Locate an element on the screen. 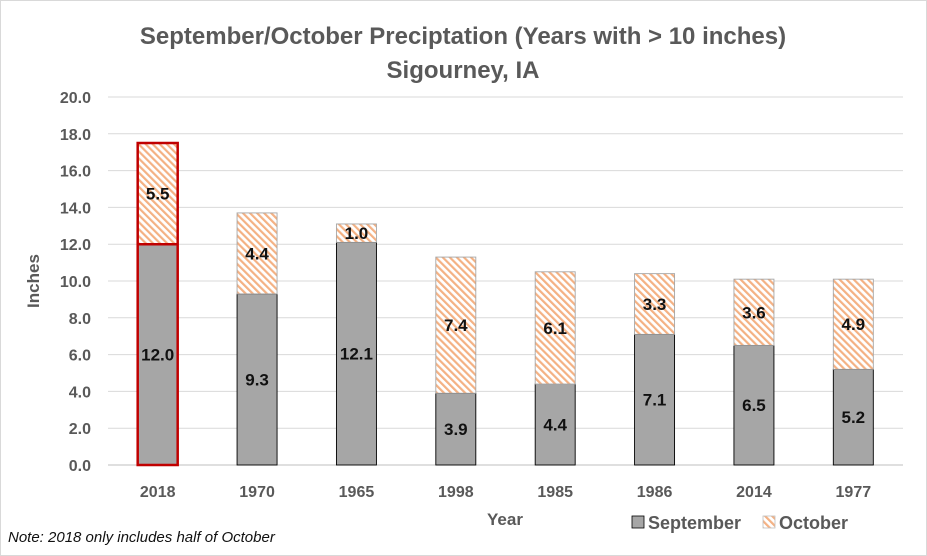 The height and width of the screenshot is (556, 927). data-label-october: 4.4 is located at coordinates (257, 253).